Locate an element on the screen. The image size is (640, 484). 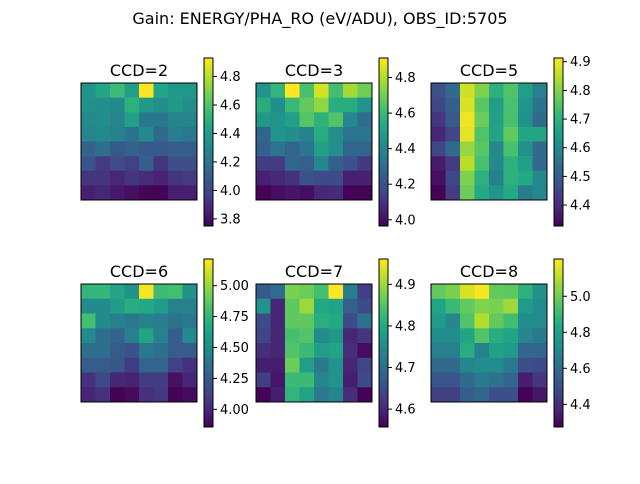
heatmap-panel-ccd-7: CCD=7 4.6 4.7 4.8 4.9 is located at coordinates (335, 343).